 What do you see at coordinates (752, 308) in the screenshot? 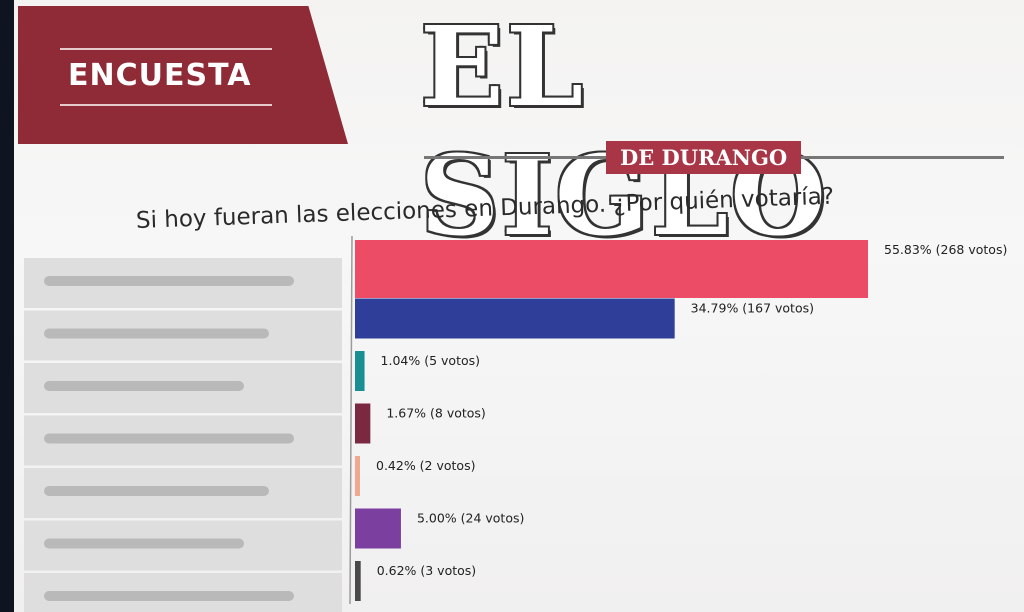
I see `data-label-2: 34.79% (167 votos)` at bounding box center [752, 308].